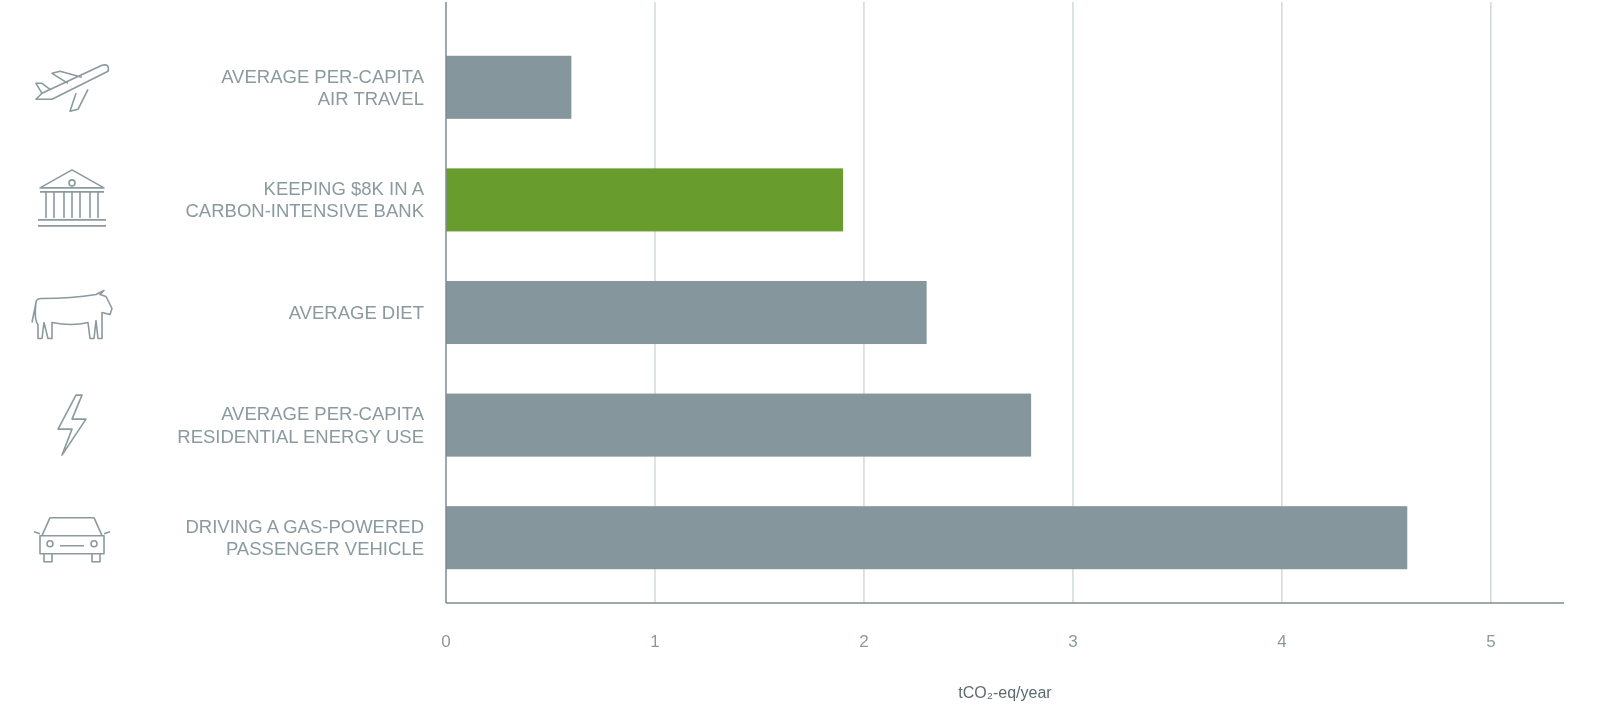 The image size is (1600, 728). I want to click on x-axis-title: tCO₂-eq/year, so click(1005, 692).